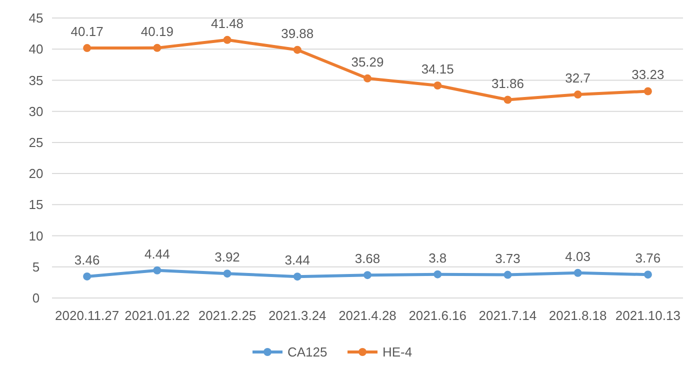 The image size is (695, 378). I want to click on y-tick-label: 15, so click(36, 204).